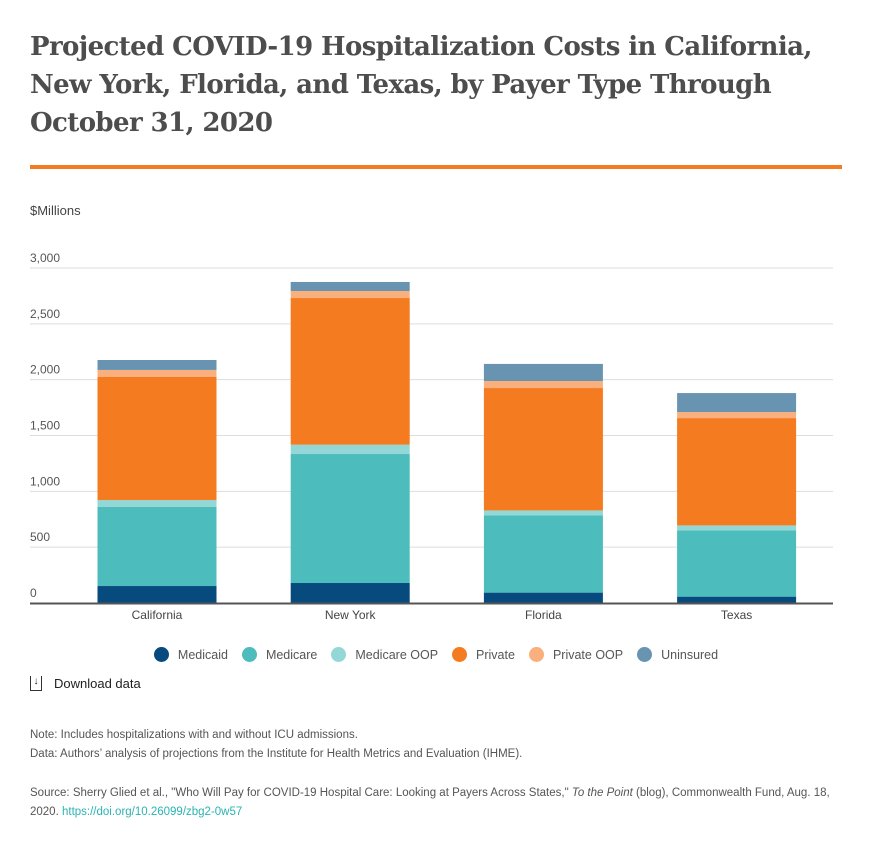 This screenshot has height=852, width=872. Describe the element at coordinates (351, 615) in the screenshot. I see `x-tick-label: New York` at that location.